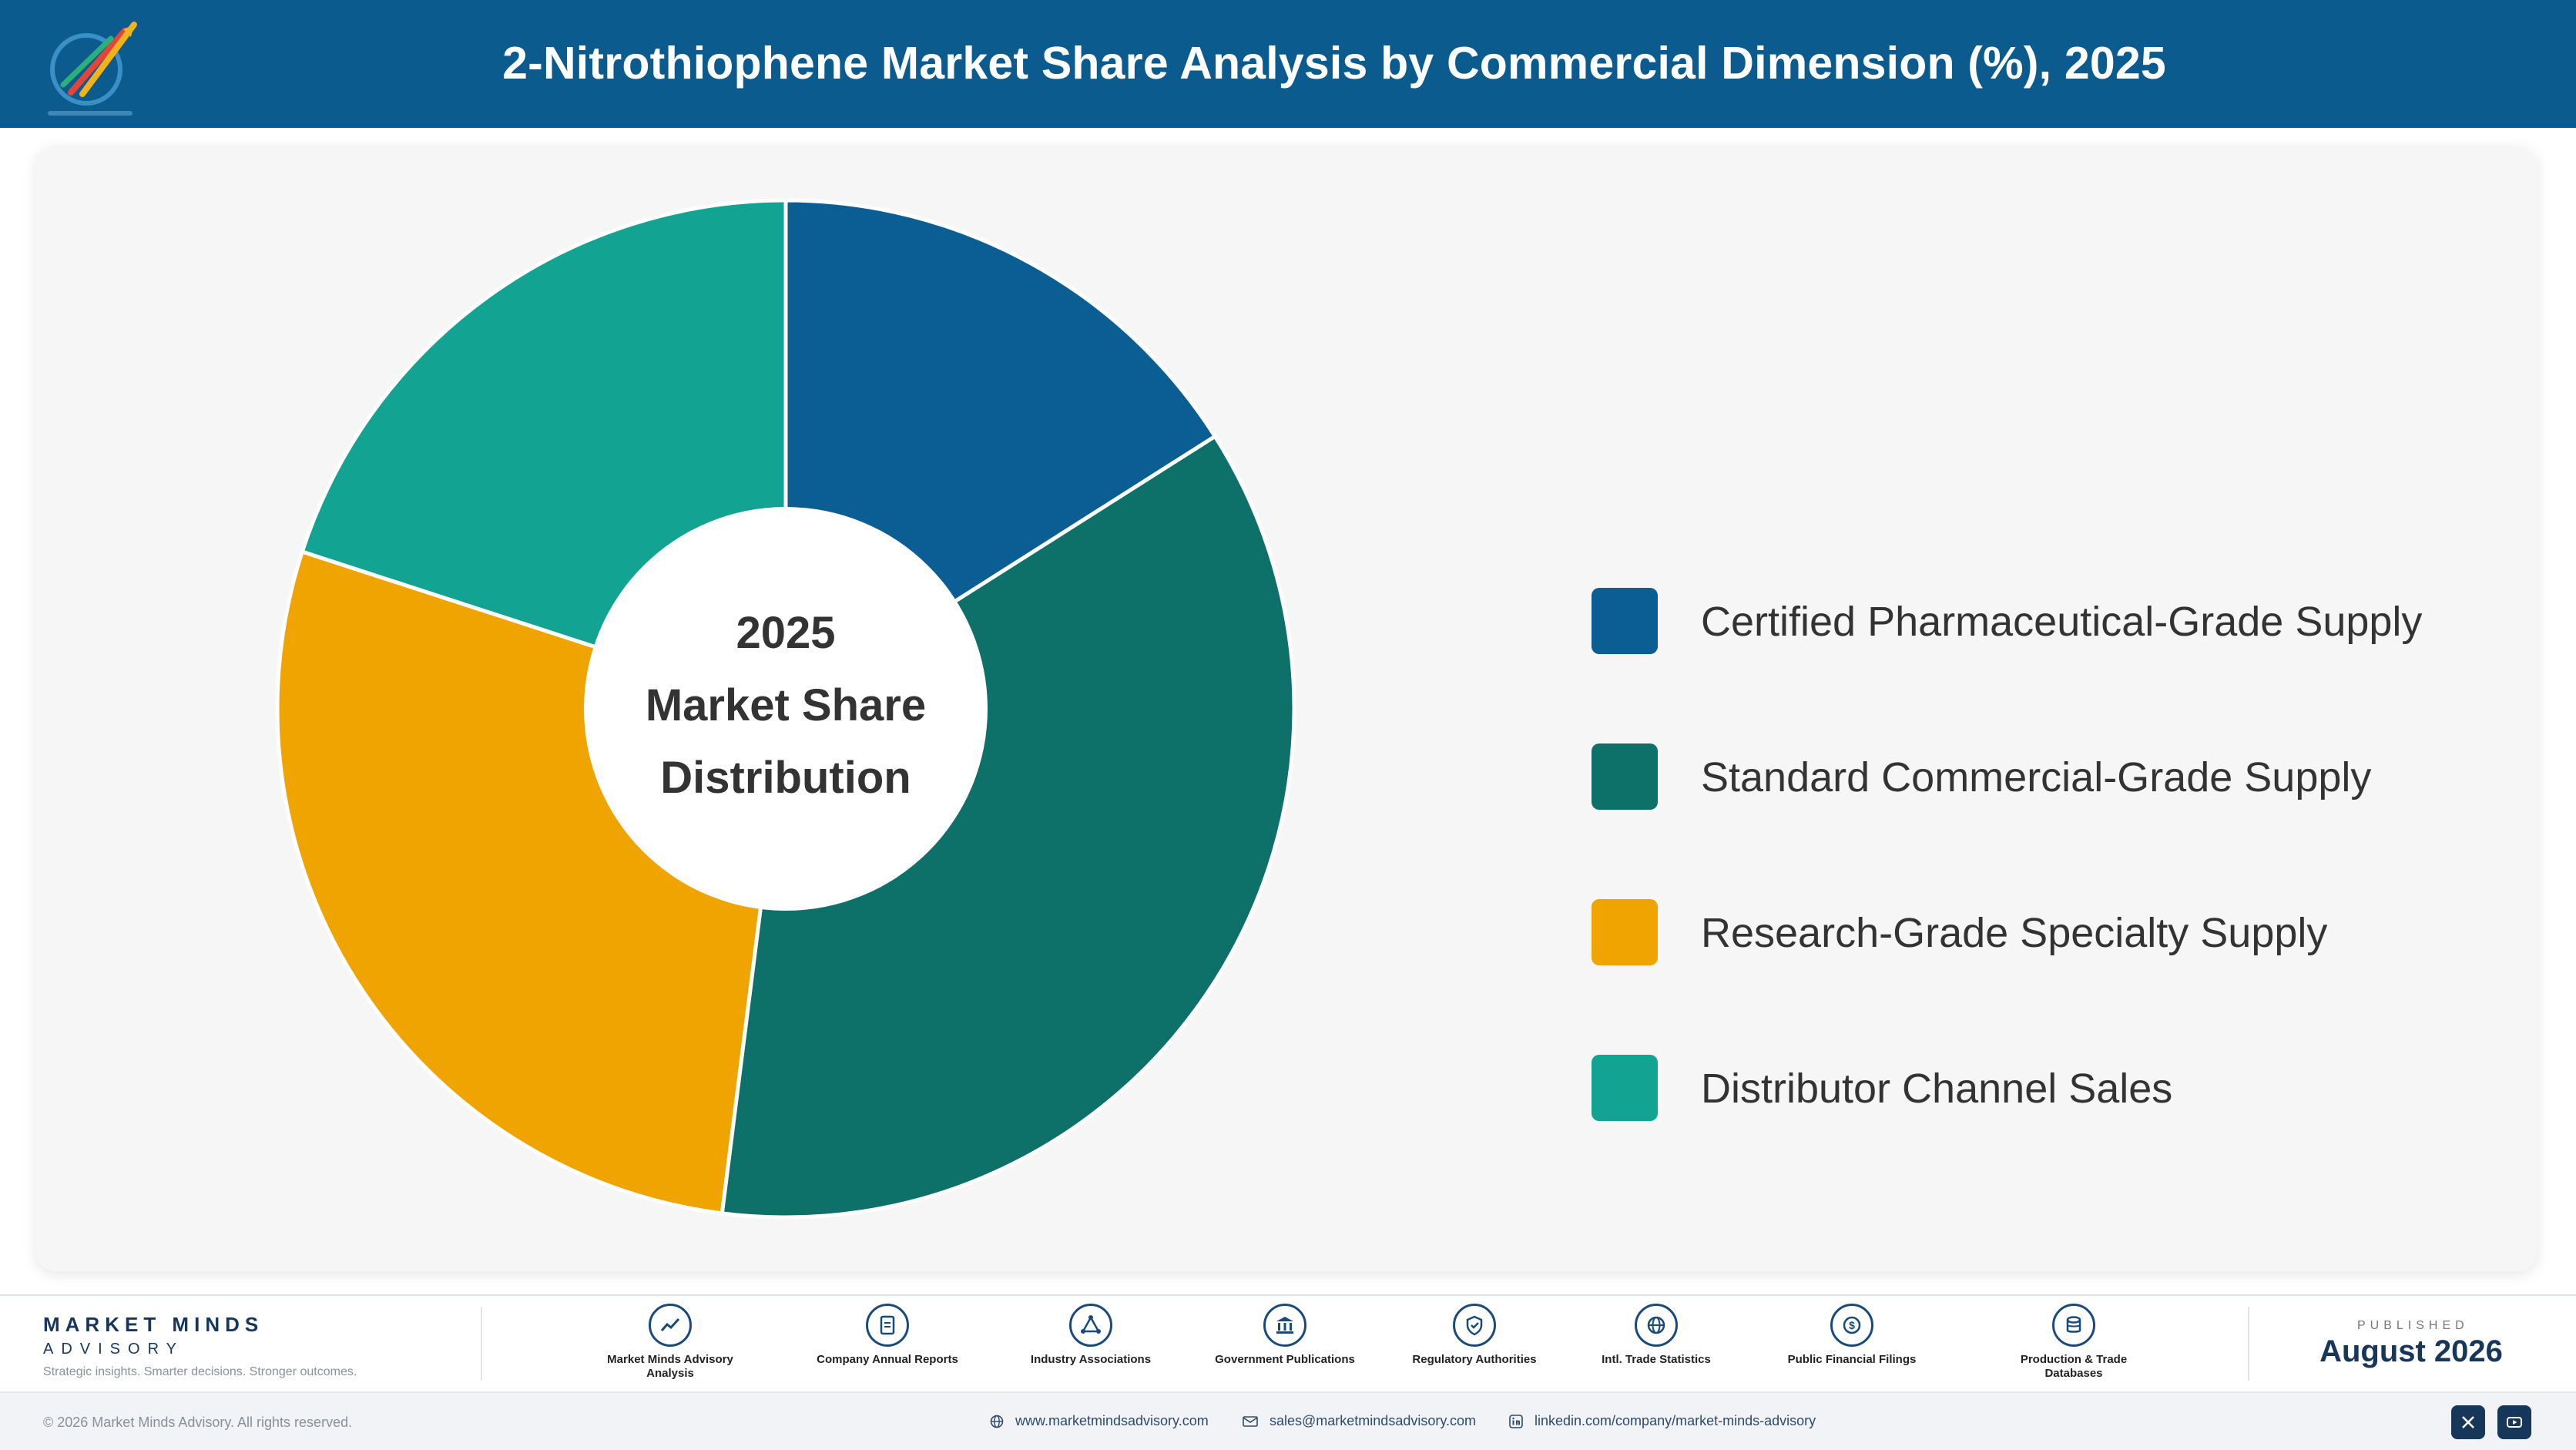 This screenshot has height=1450, width=2576. What do you see at coordinates (670, 1366) in the screenshot?
I see `source-label: Market Minds Advisory Analysis` at bounding box center [670, 1366].